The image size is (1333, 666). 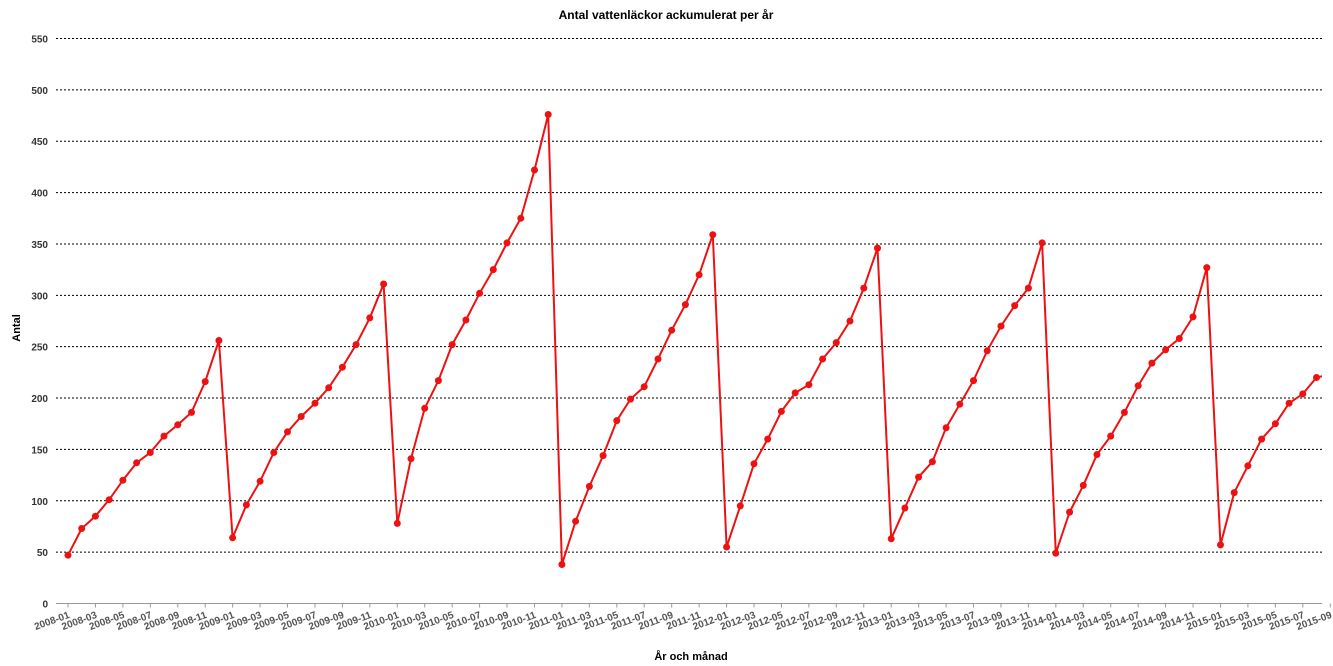 What do you see at coordinates (39, 245) in the screenshot?
I see `y-tick-label: 350` at bounding box center [39, 245].